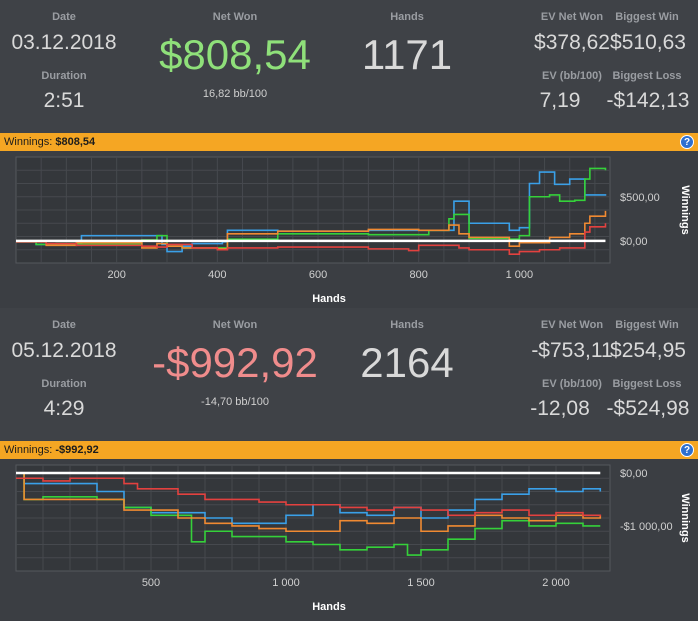 Image resolution: width=698 pixels, height=621 pixels. What do you see at coordinates (318, 275) in the screenshot?
I see `x-tick-label: 600` at bounding box center [318, 275].